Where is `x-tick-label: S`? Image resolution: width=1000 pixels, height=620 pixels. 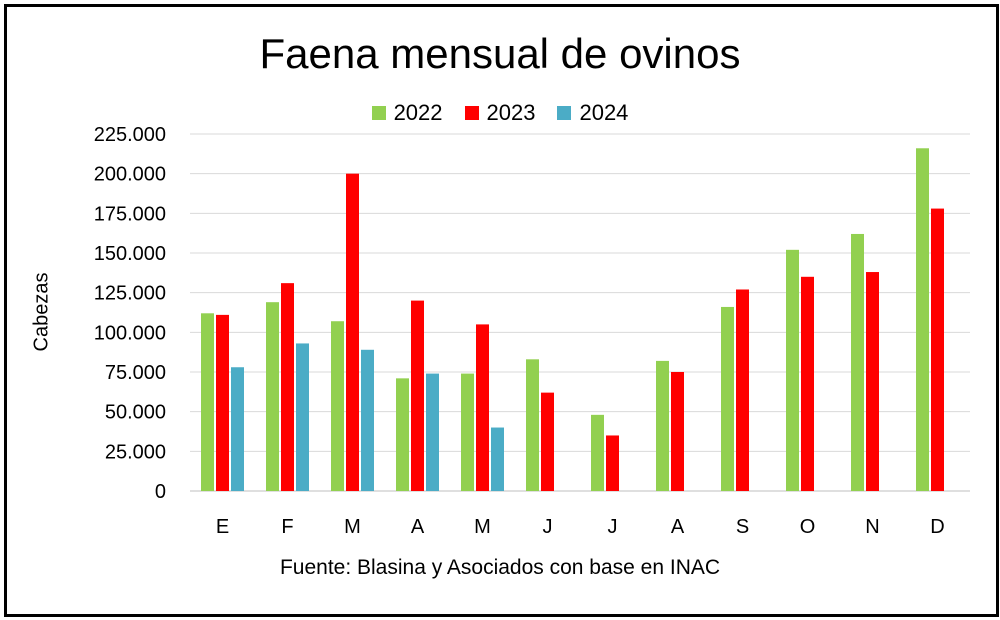 x-tick-label: S is located at coordinates (742, 527).